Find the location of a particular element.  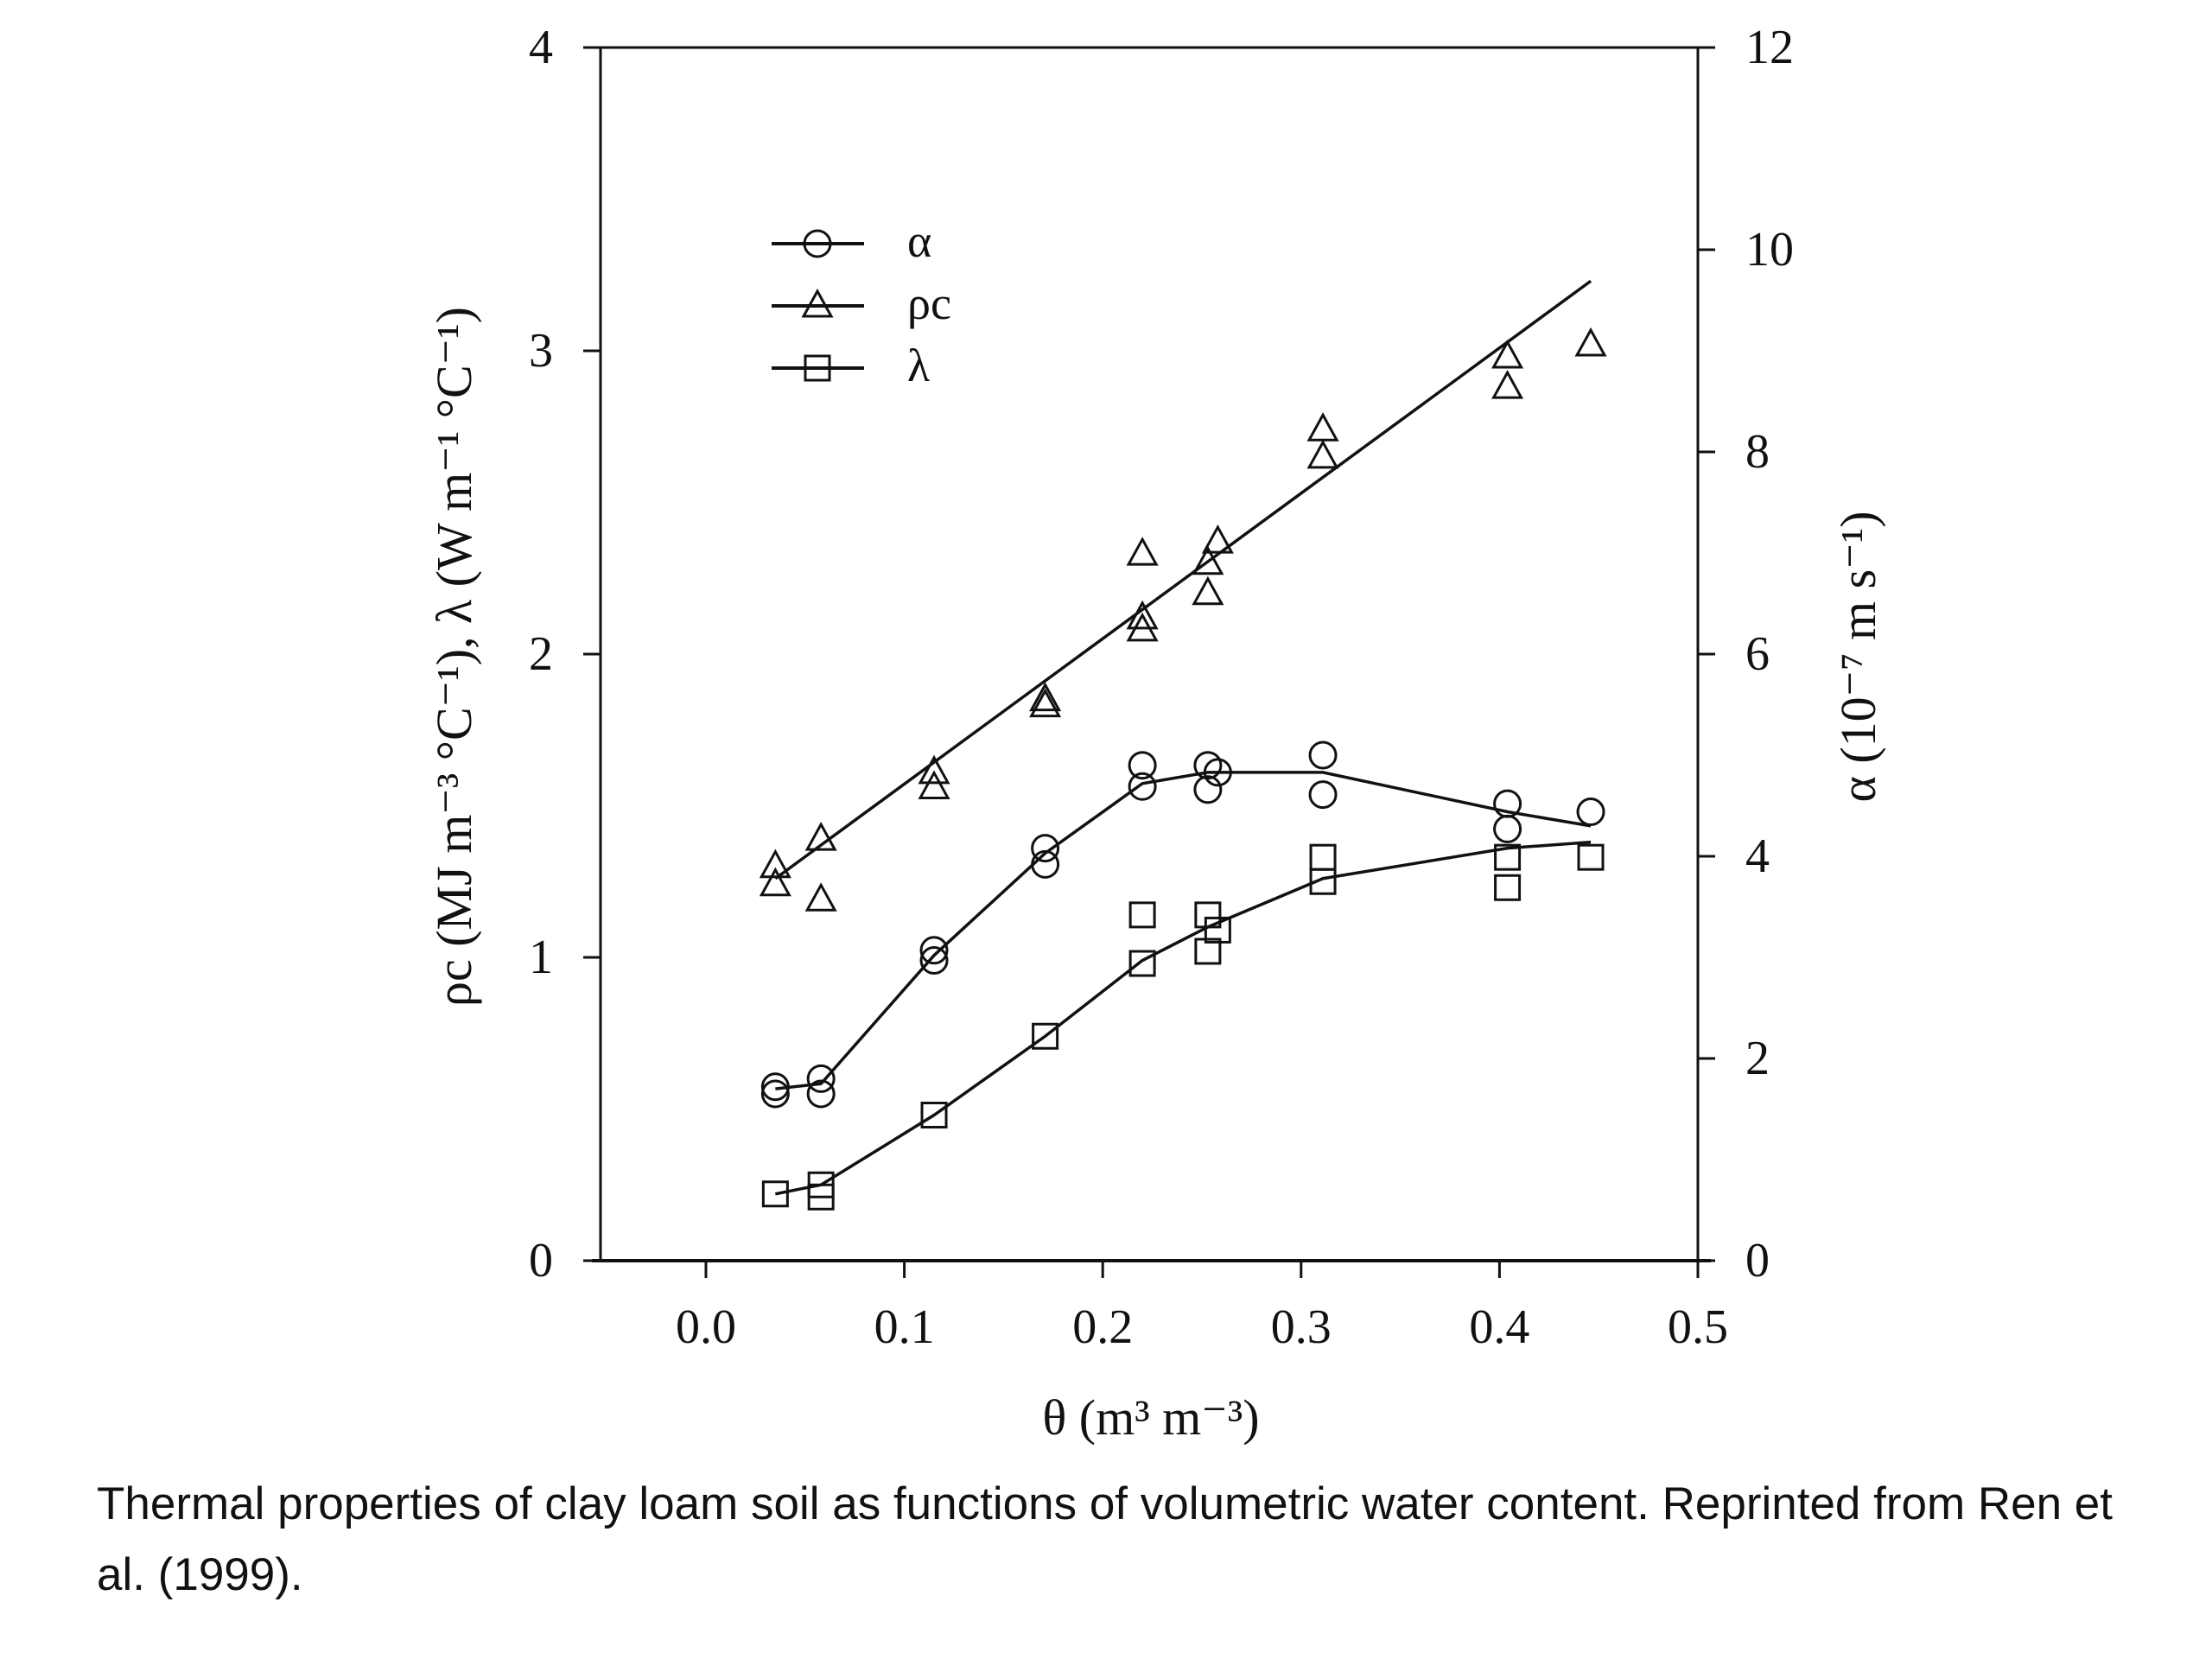

x-tick-label: 0.1 is located at coordinates (905, 1327).